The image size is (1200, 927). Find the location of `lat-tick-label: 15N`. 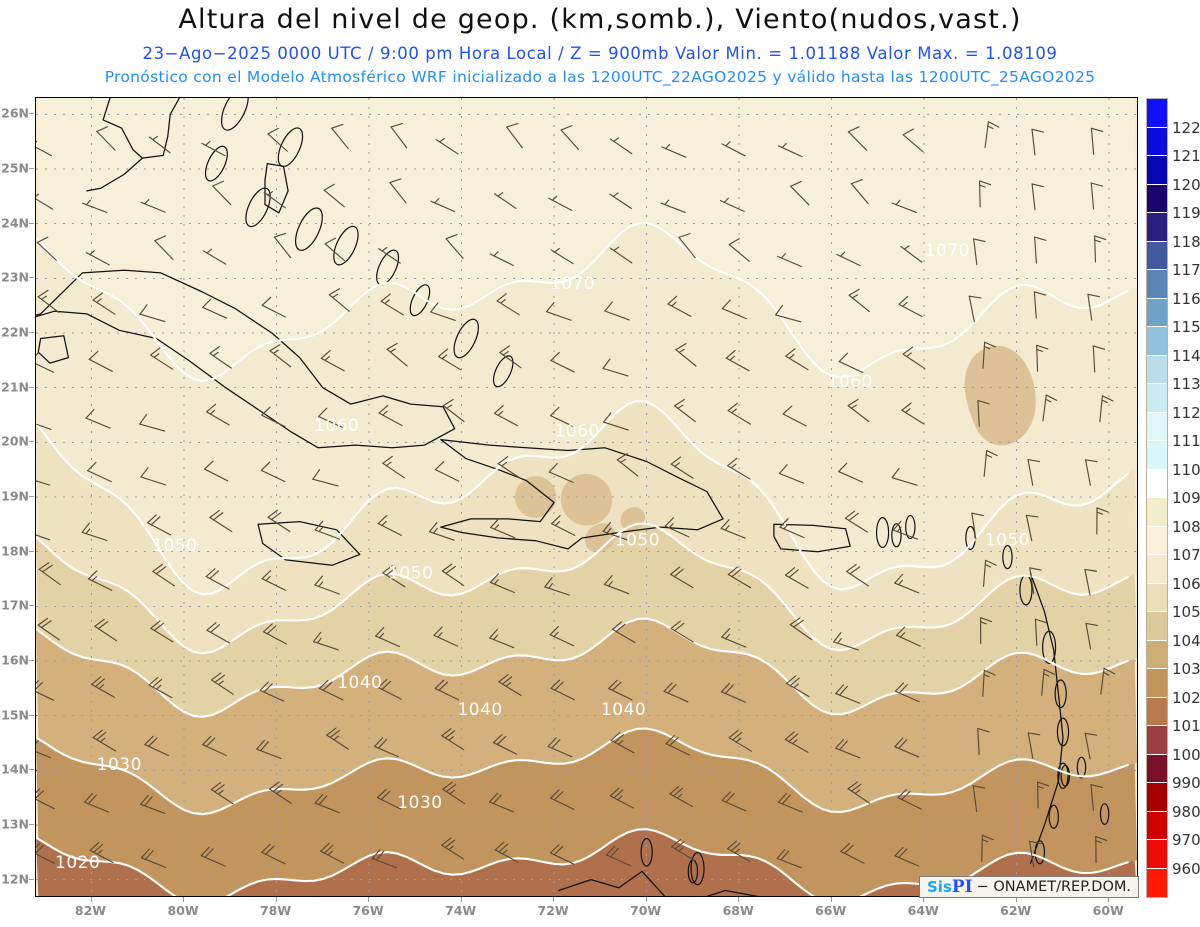

lat-tick-label: 15N is located at coordinates (15, 715).